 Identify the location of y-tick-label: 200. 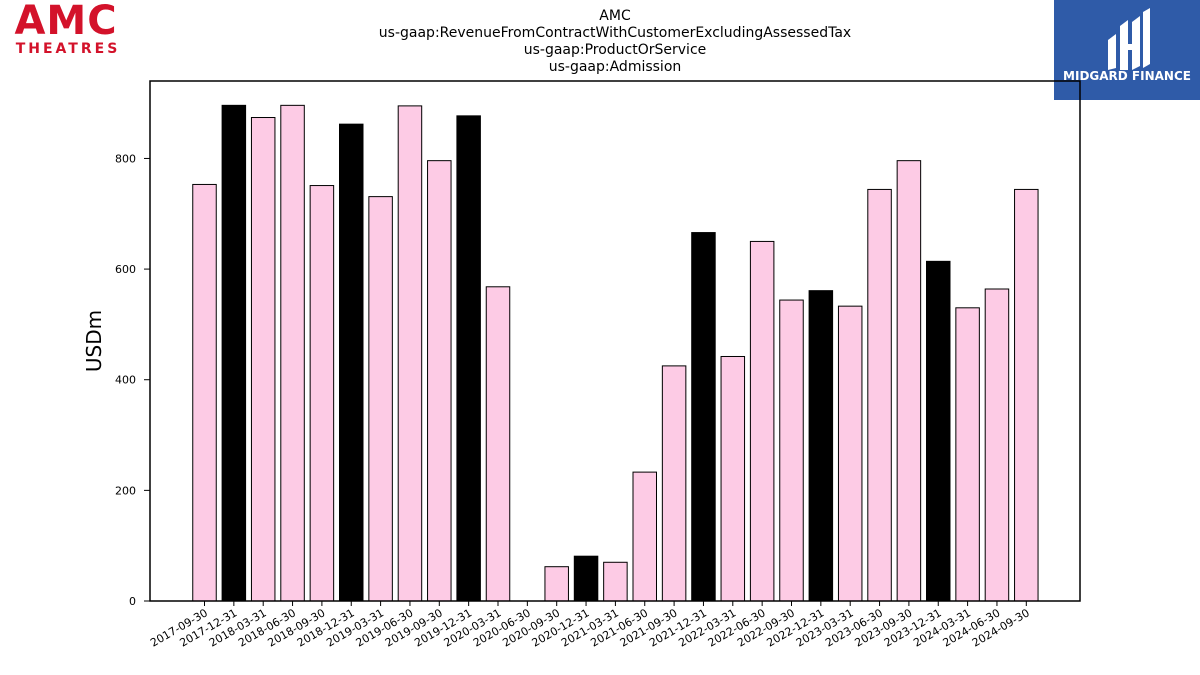
(125, 490).